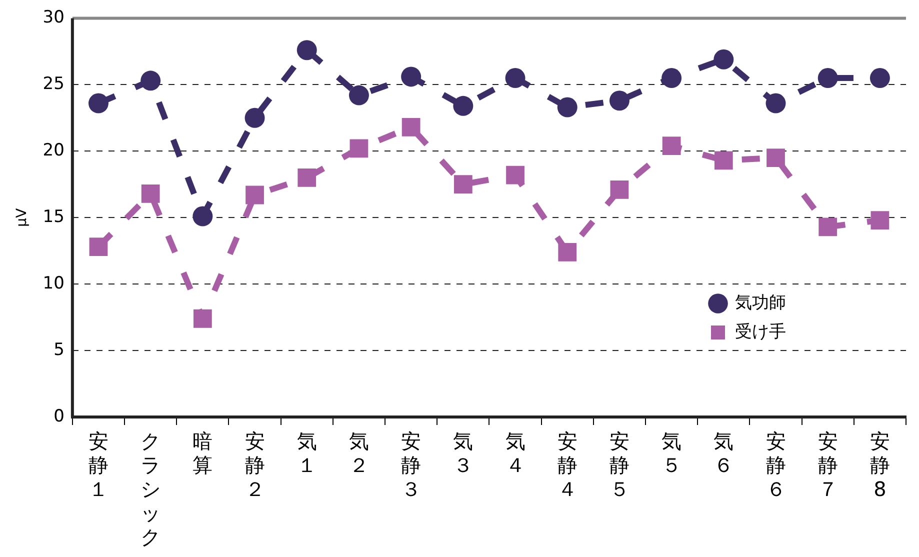 This screenshot has width=919, height=557. Describe the element at coordinates (776, 465) in the screenshot. I see `x-tick-label: 安静６` at that location.